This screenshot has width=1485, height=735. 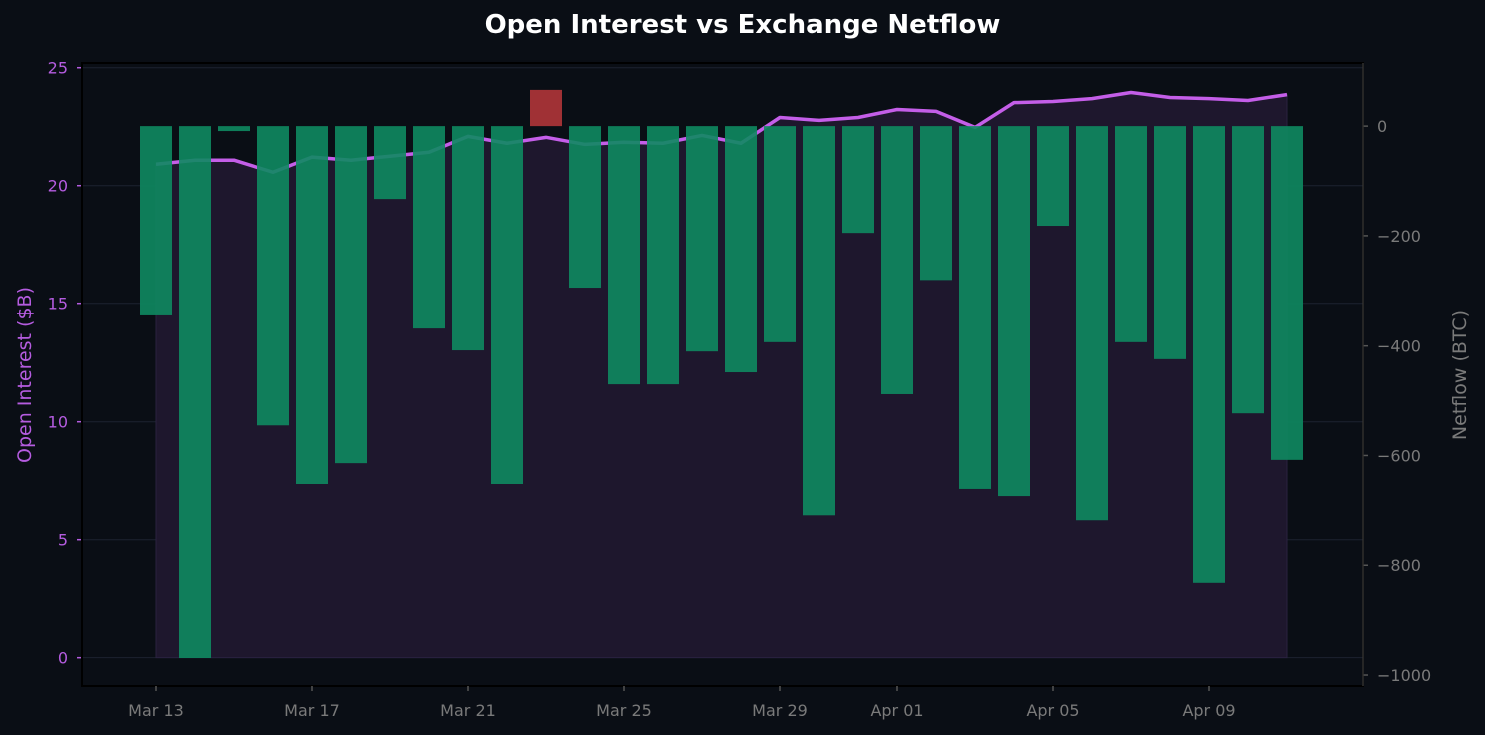 What do you see at coordinates (1460, 375) in the screenshot?
I see `y-axis-label-right: Netflow (BTC)` at bounding box center [1460, 375].